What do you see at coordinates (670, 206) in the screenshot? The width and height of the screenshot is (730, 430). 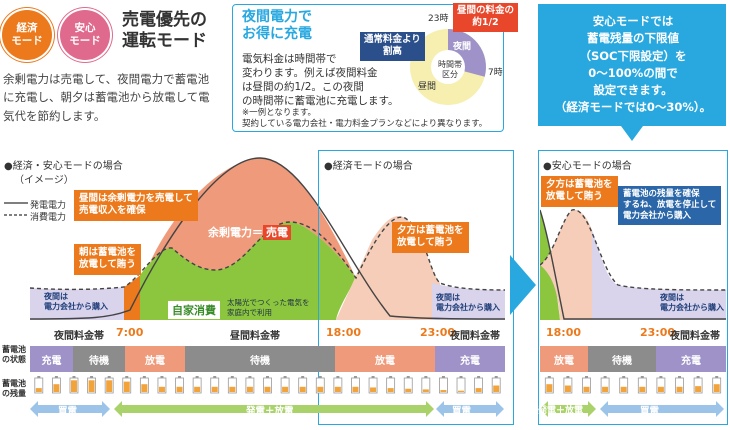 I see `safe-caption-keep: 蓄電池の残量を確保 するね、放電を停止して 電力会社から購入` at bounding box center [670, 206].